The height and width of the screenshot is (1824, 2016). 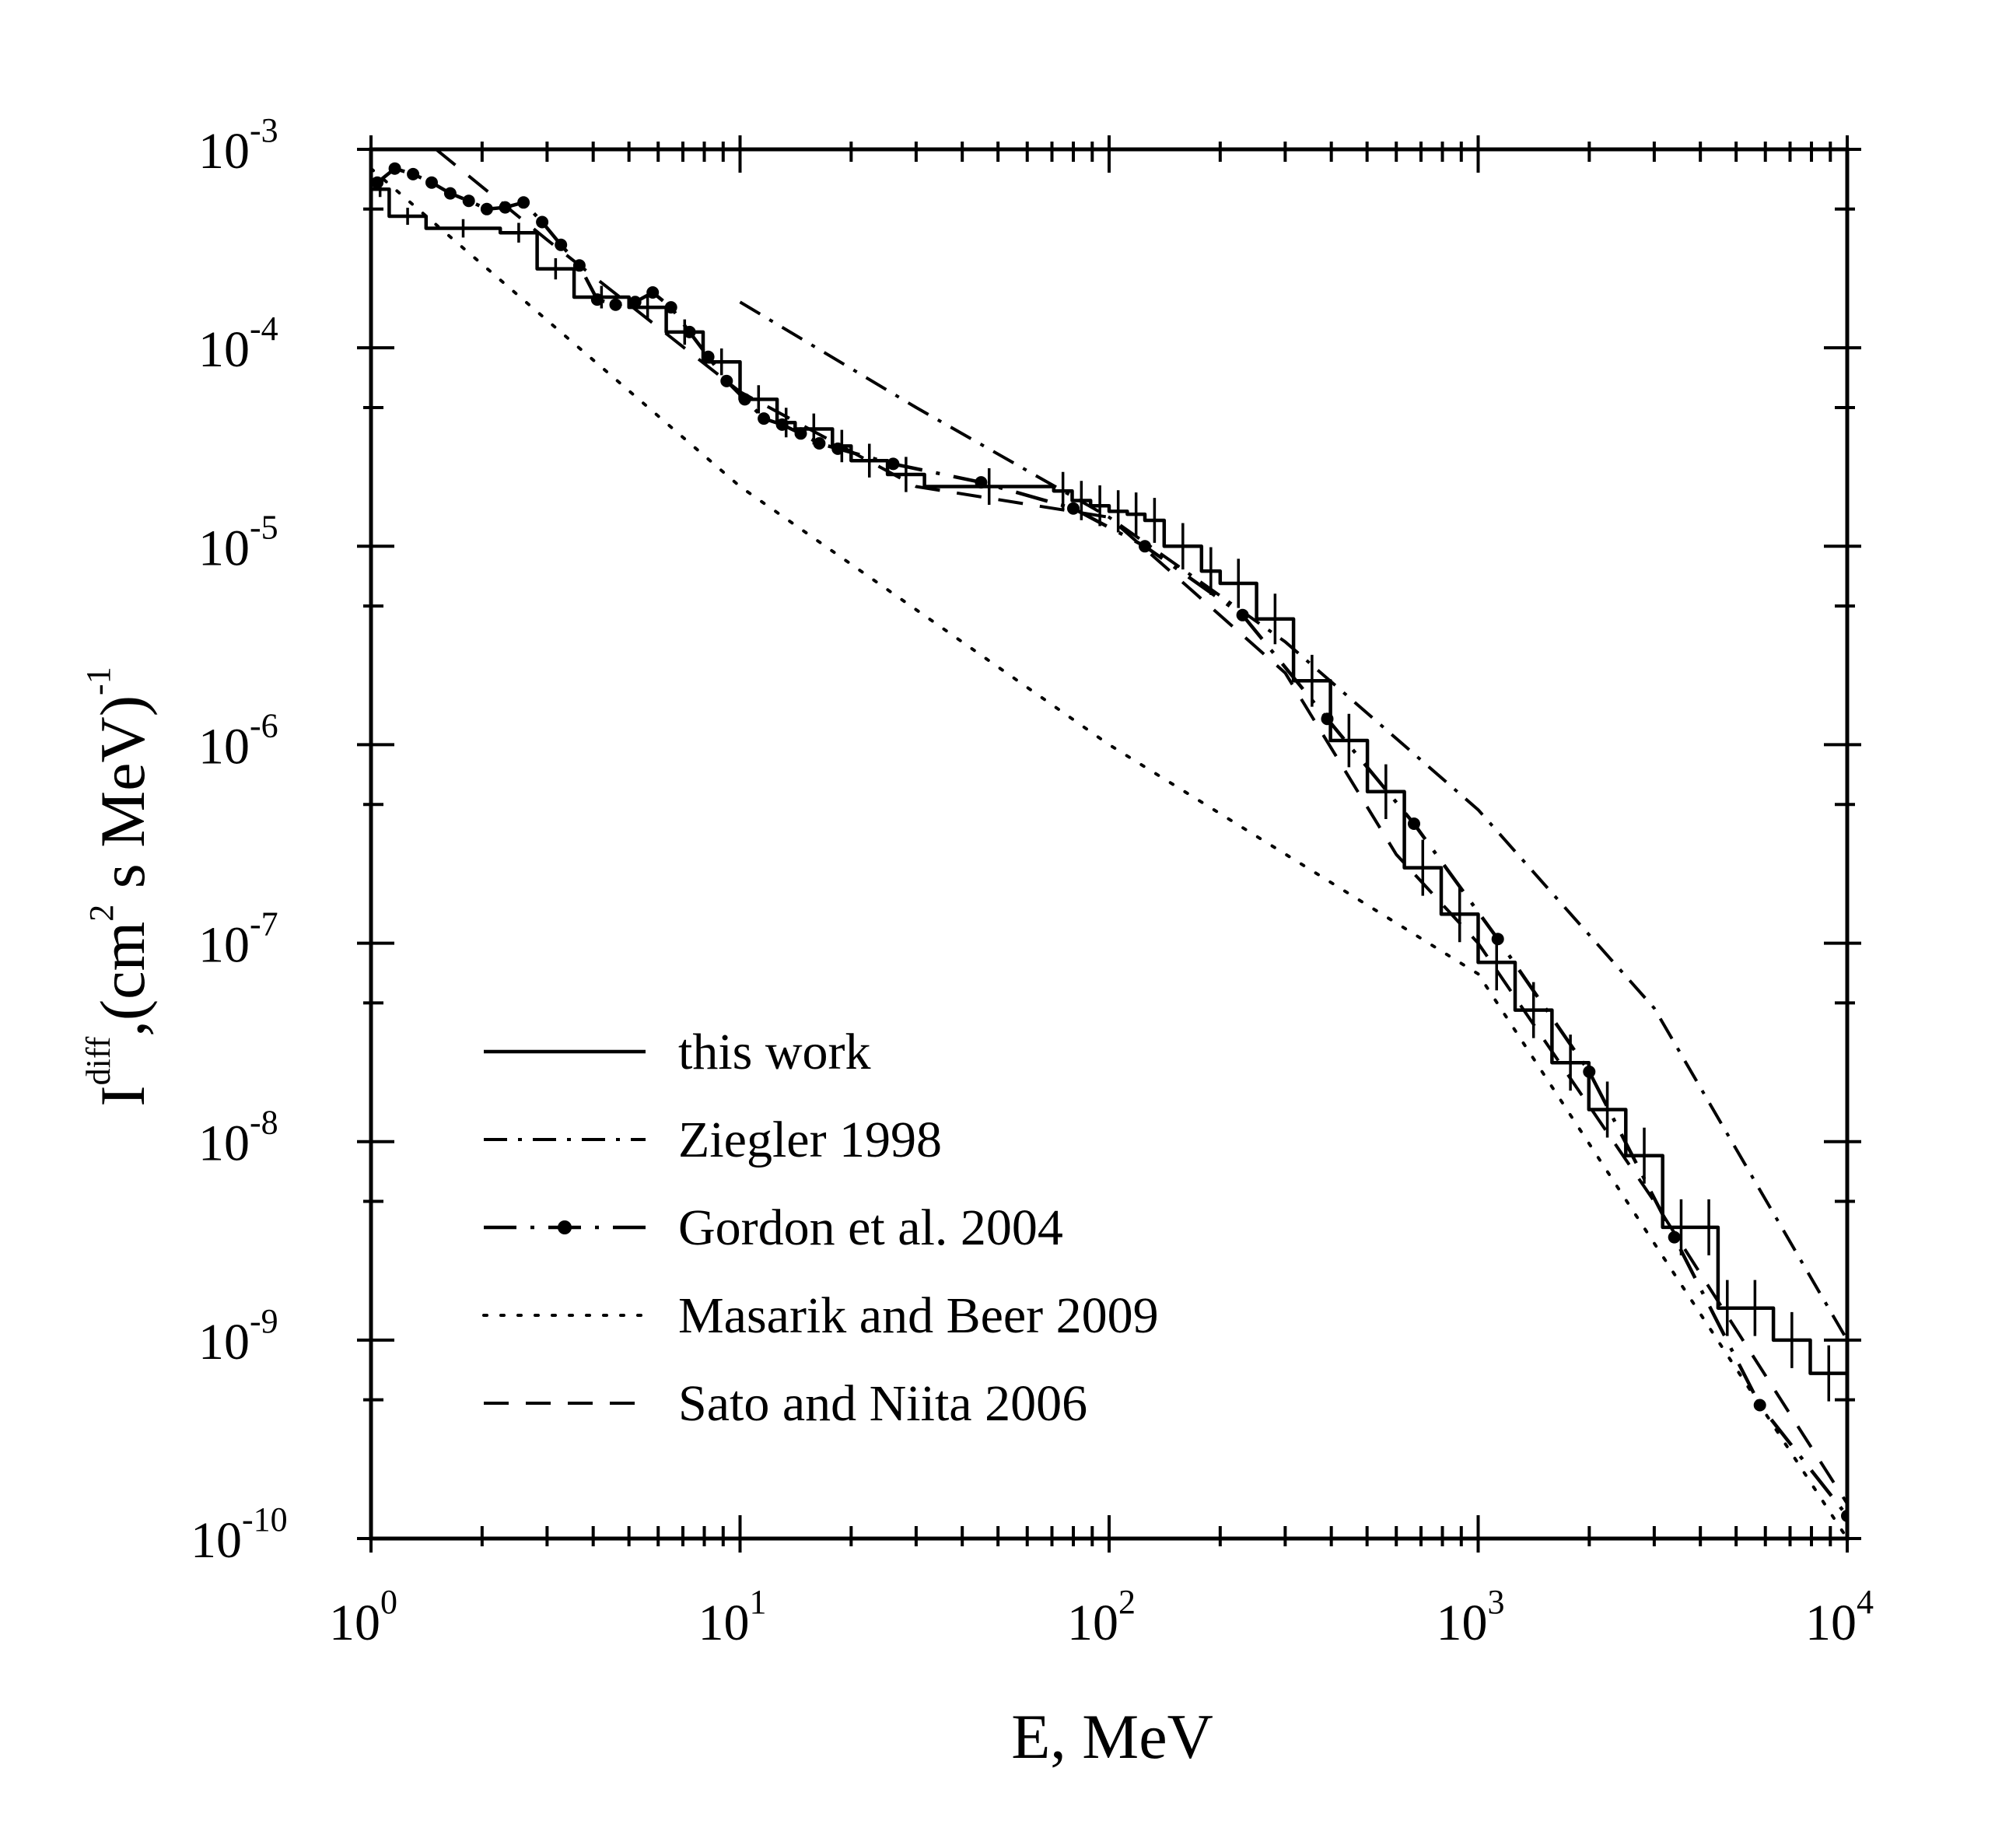 What do you see at coordinates (1840, 1617) in the screenshot?
I see `x-tick-label: 10⁴` at bounding box center [1840, 1617].